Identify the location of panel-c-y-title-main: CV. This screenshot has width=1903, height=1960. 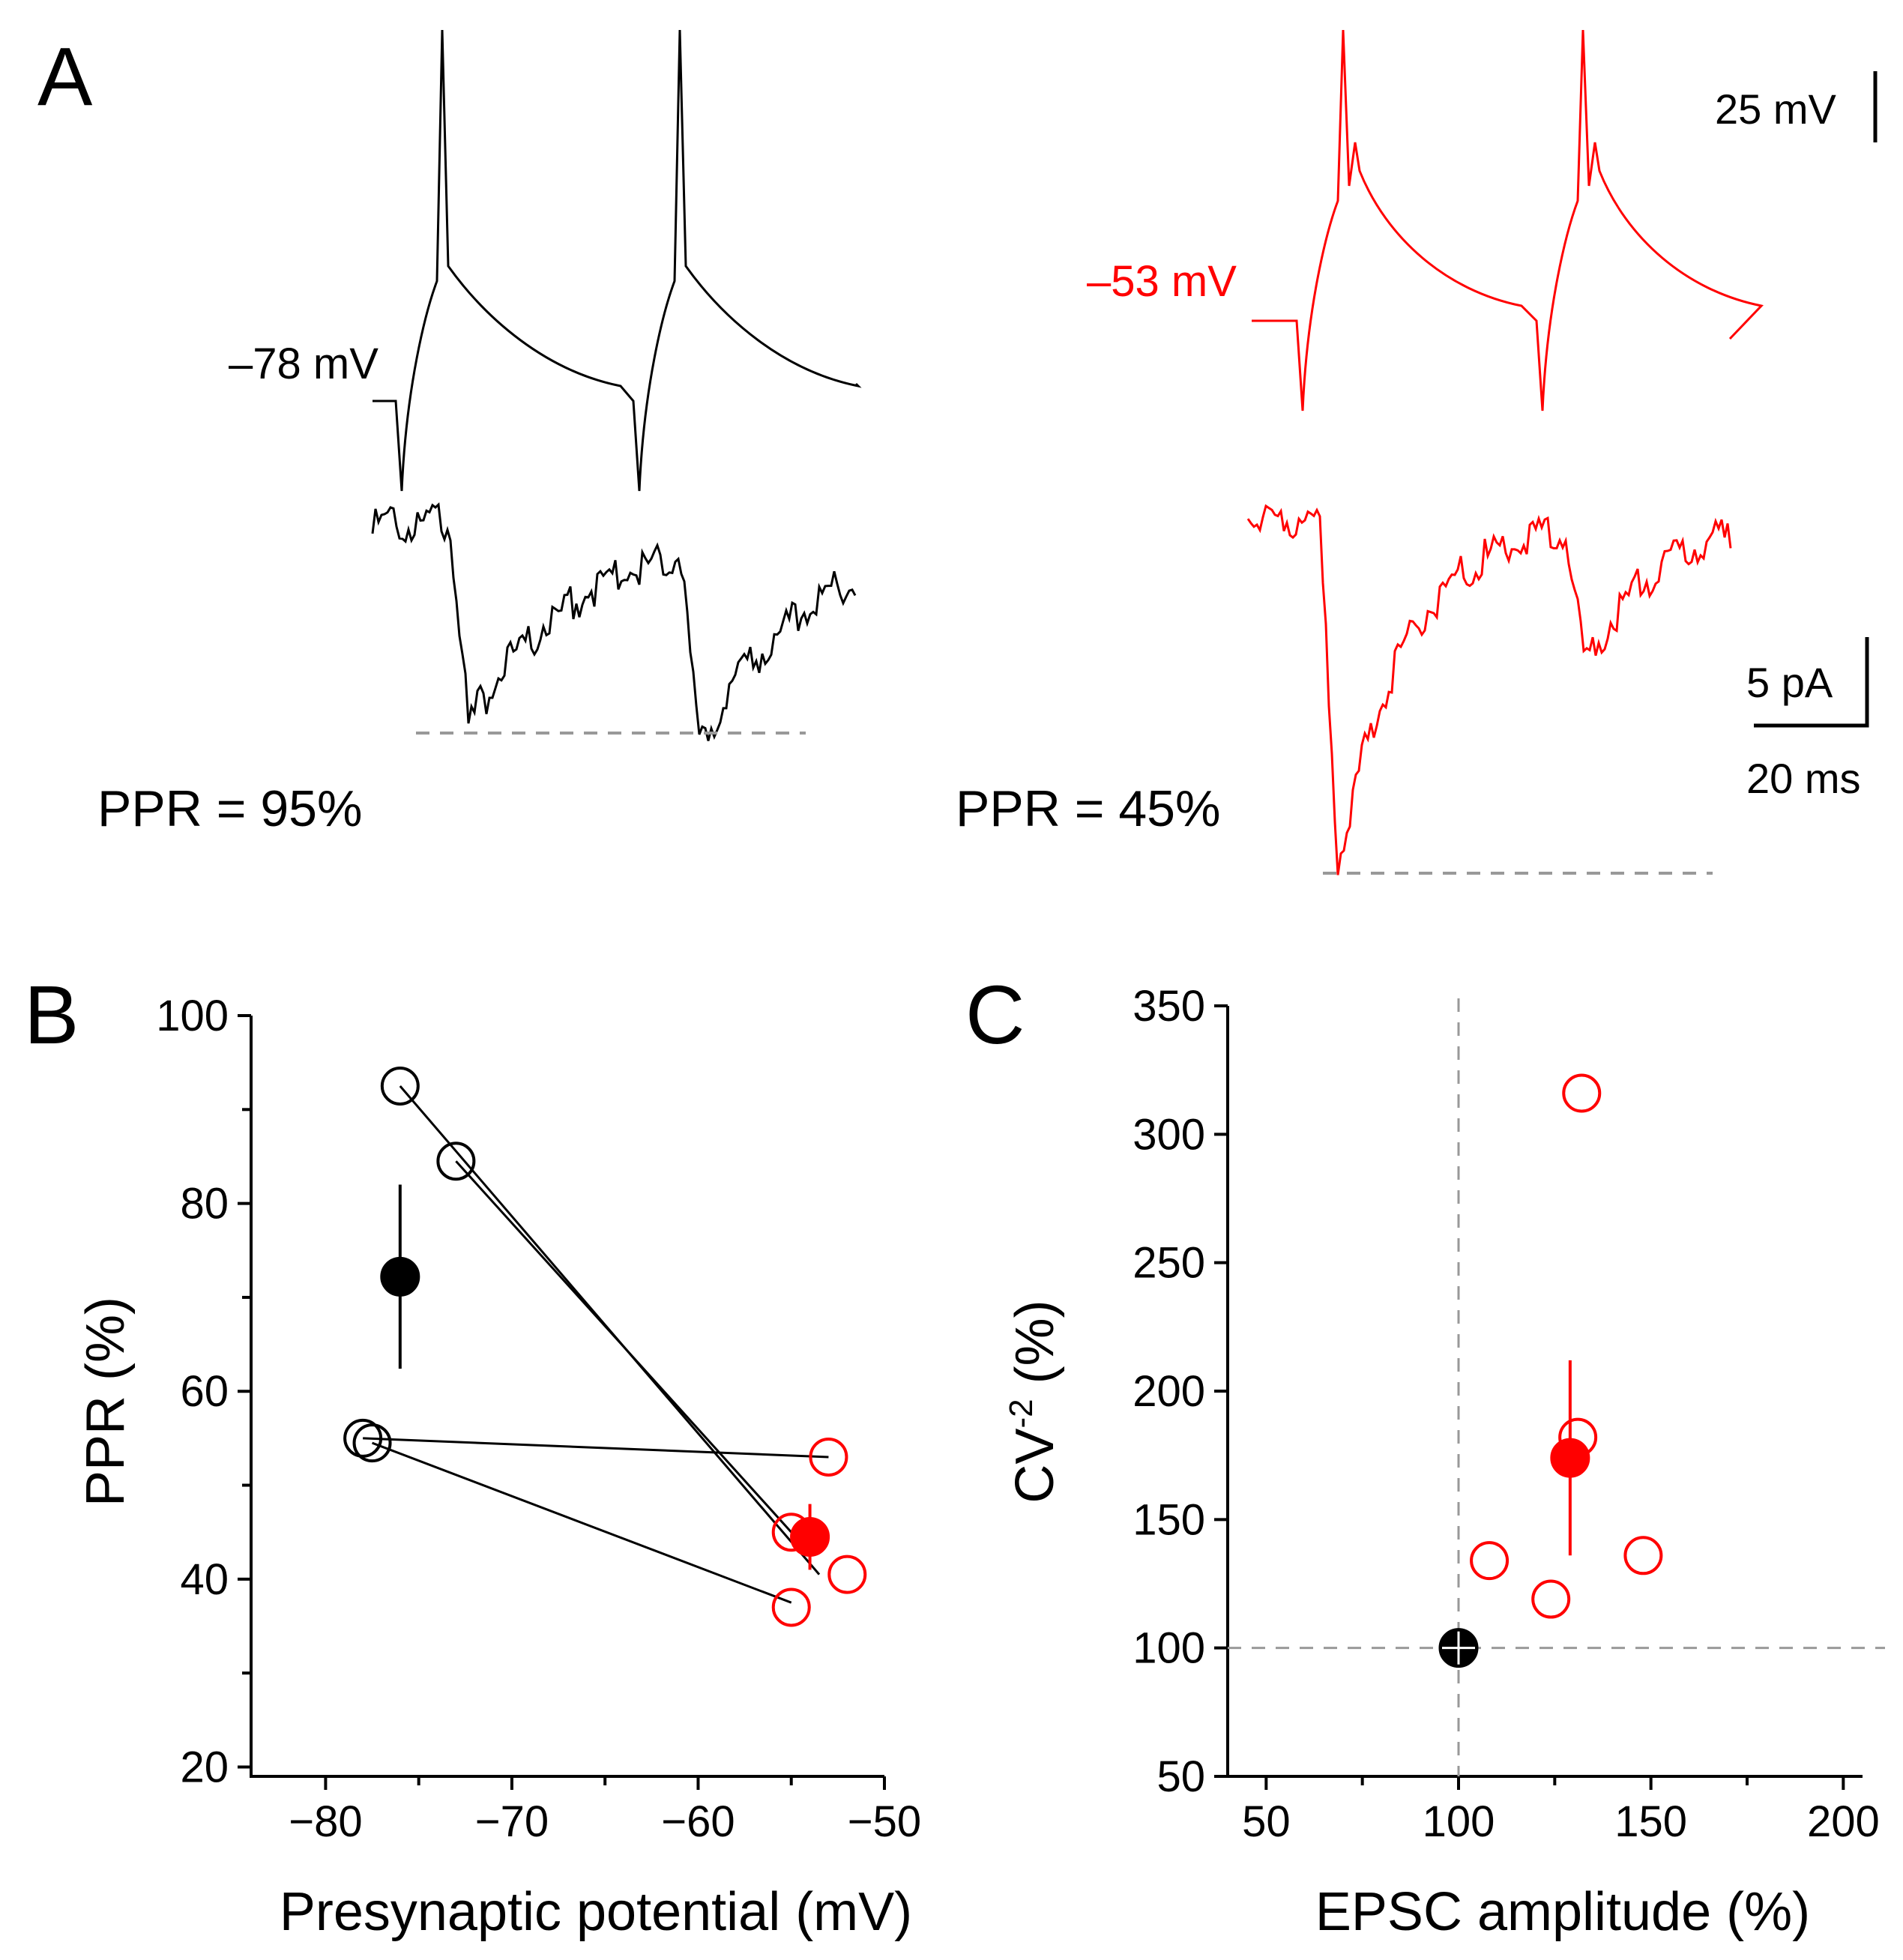
(1035, 1466).